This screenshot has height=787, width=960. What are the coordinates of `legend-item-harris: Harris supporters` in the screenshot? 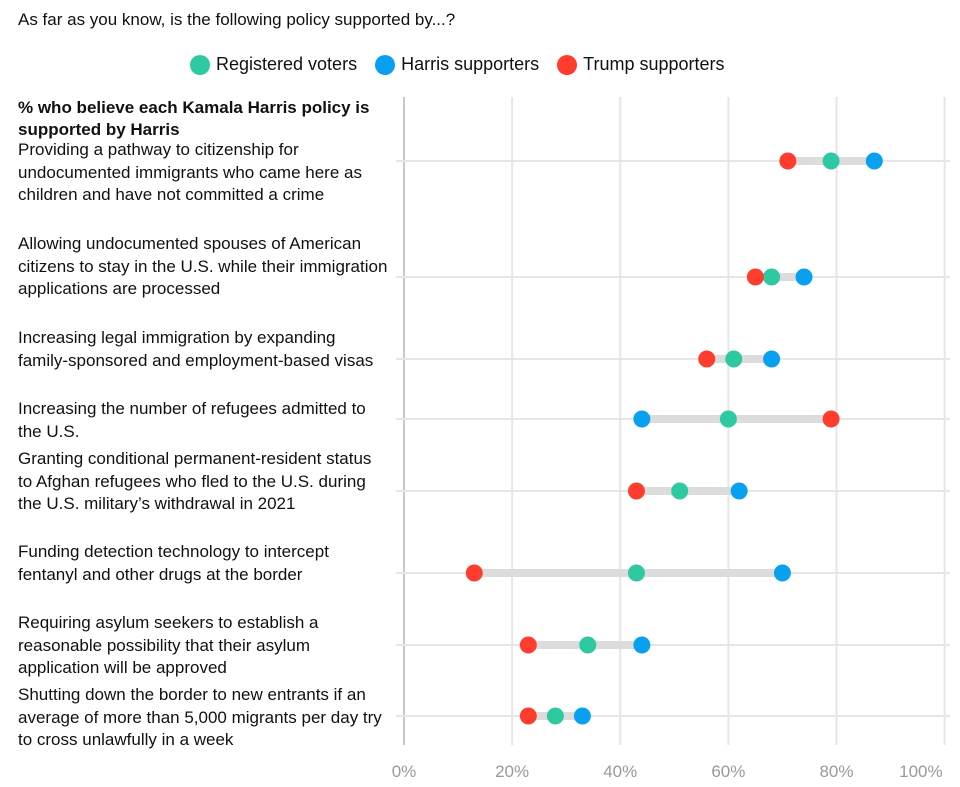 It's located at (457, 64).